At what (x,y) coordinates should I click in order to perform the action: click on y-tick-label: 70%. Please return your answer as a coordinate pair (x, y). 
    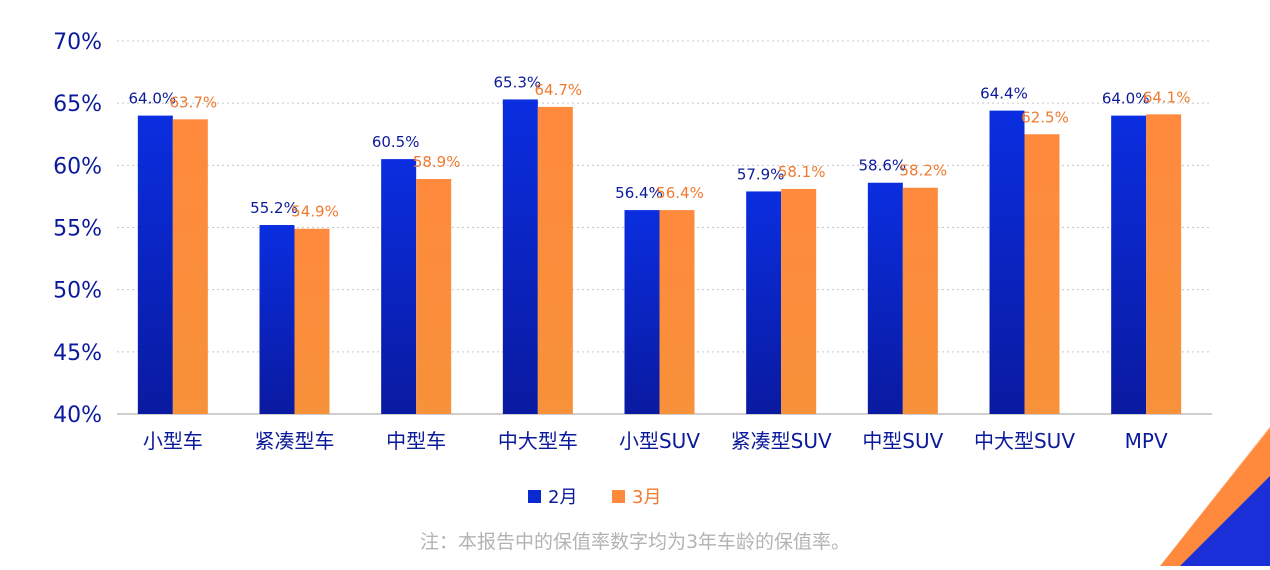
    Looking at the image, I should click on (77, 42).